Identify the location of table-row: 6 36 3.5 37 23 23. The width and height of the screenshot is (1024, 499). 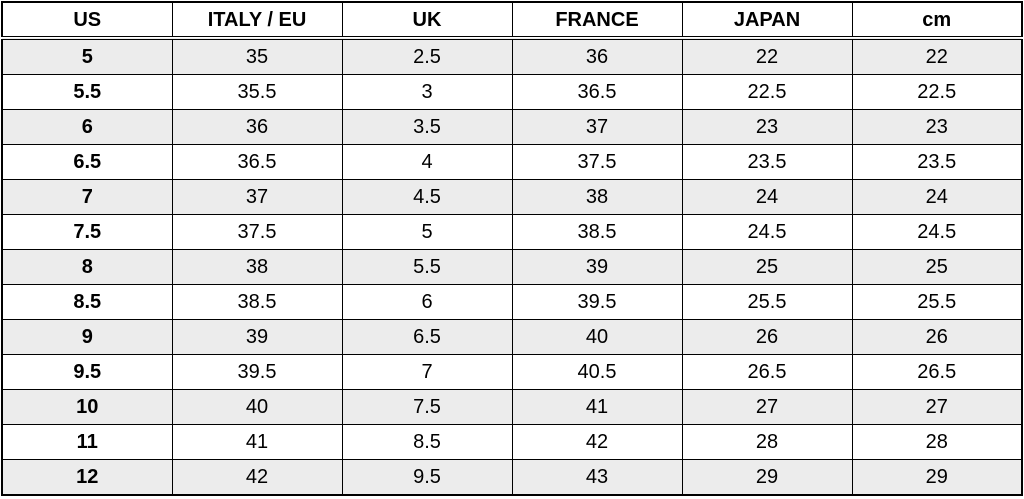
(512, 127).